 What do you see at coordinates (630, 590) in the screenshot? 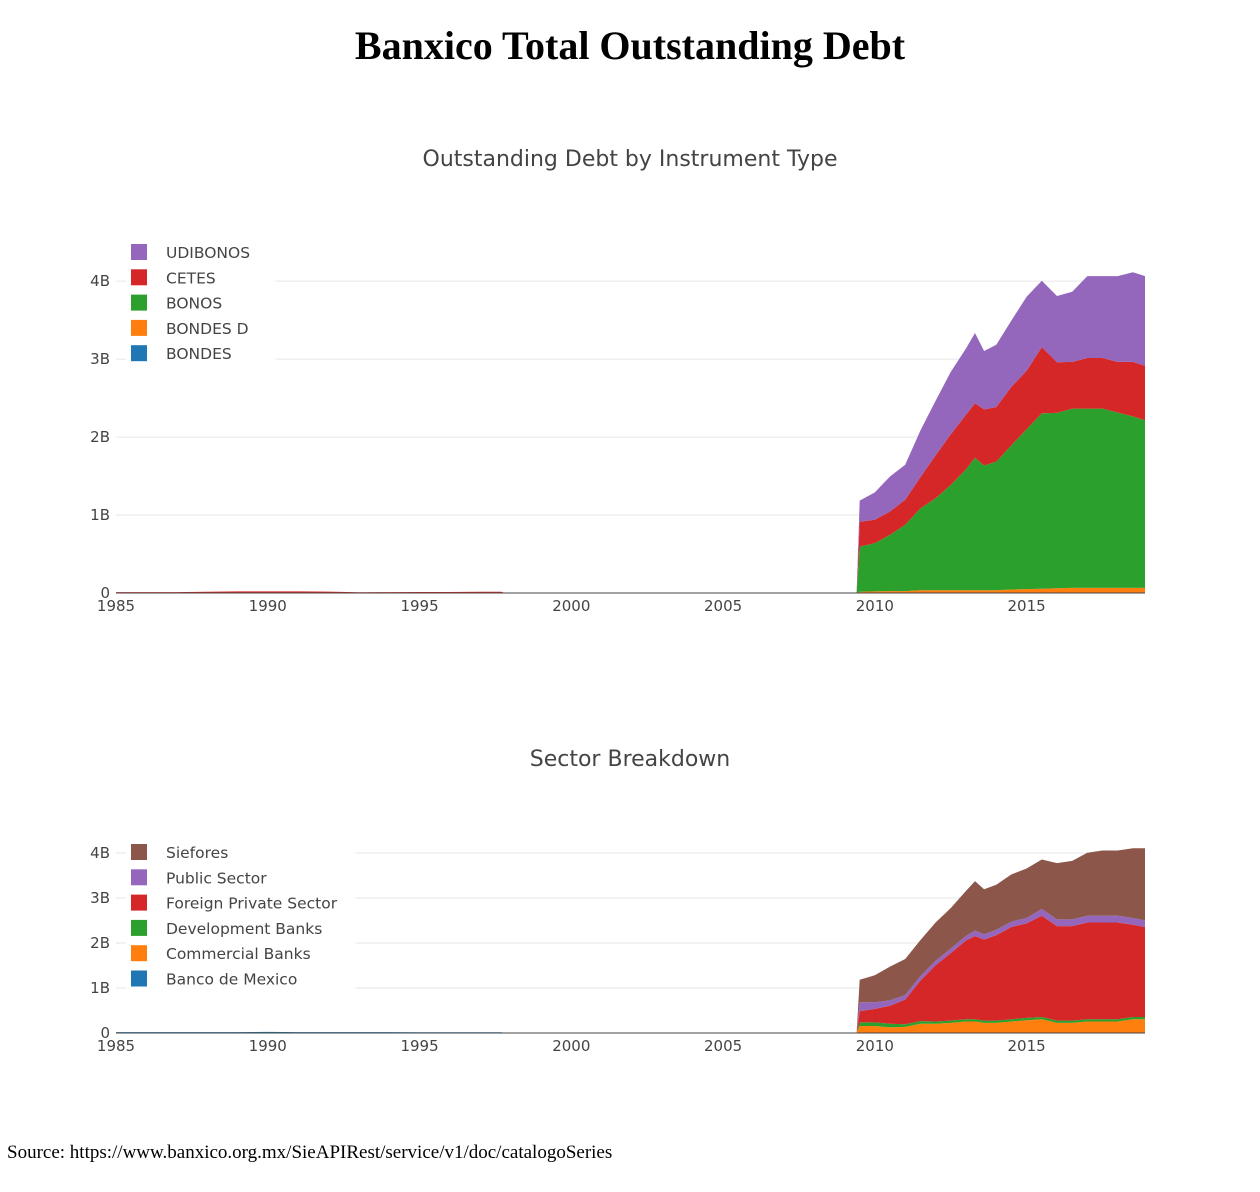
I see `area-bondes-d` at bounding box center [630, 590].